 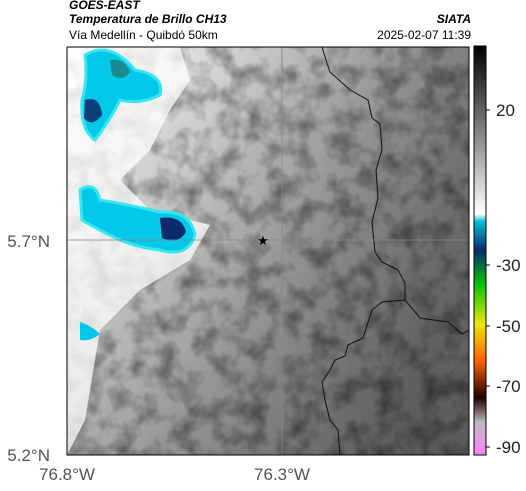 What do you see at coordinates (121, 95) in the screenshot?
I see `cold-cloud-north` at bounding box center [121, 95].